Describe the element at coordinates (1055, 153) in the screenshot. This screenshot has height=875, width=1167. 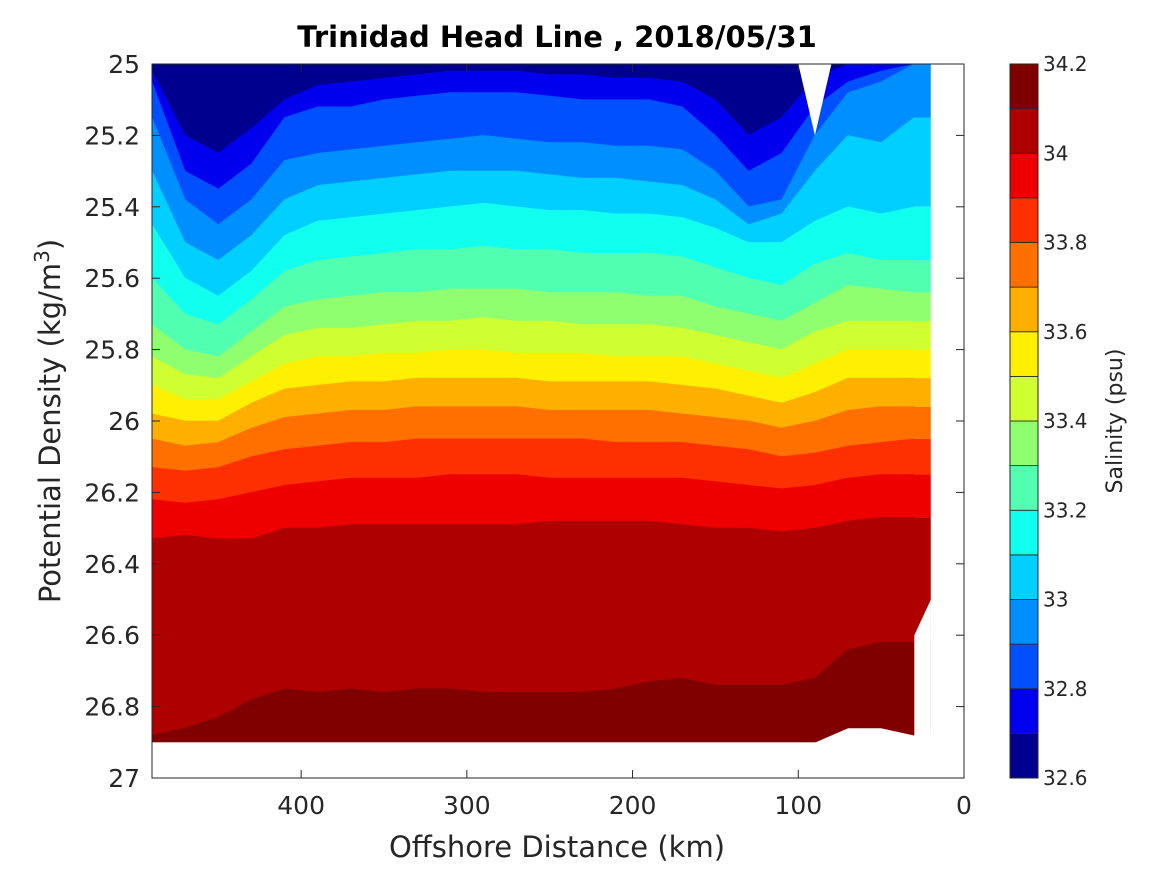
I see `colorbar-tick-label: 34` at that location.